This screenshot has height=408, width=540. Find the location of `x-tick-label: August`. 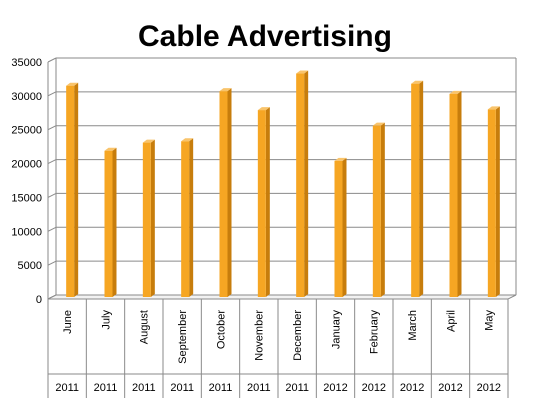

x-tick-label: August is located at coordinates (145, 327).